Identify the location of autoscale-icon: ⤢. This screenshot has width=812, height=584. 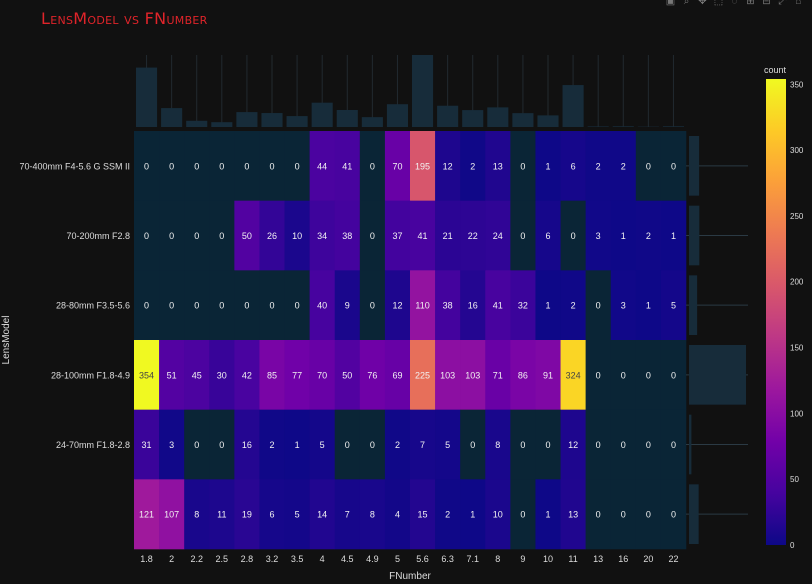
(782, 3).